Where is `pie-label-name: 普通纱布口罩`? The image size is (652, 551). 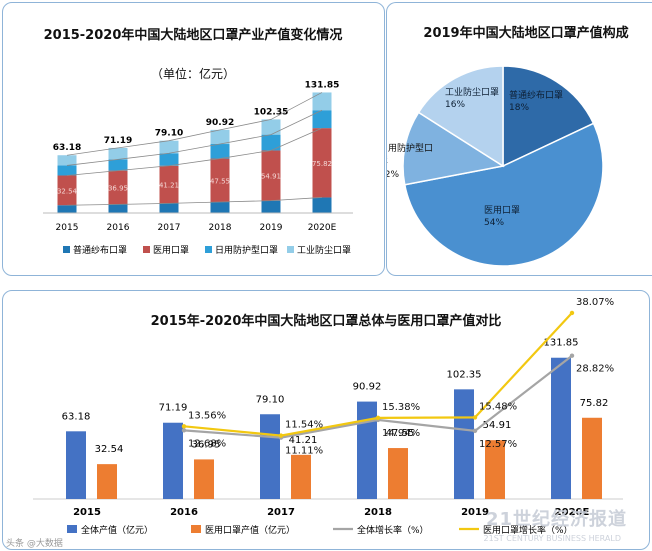
pie-label-name: 普通纱布口罩 is located at coordinates (536, 95).